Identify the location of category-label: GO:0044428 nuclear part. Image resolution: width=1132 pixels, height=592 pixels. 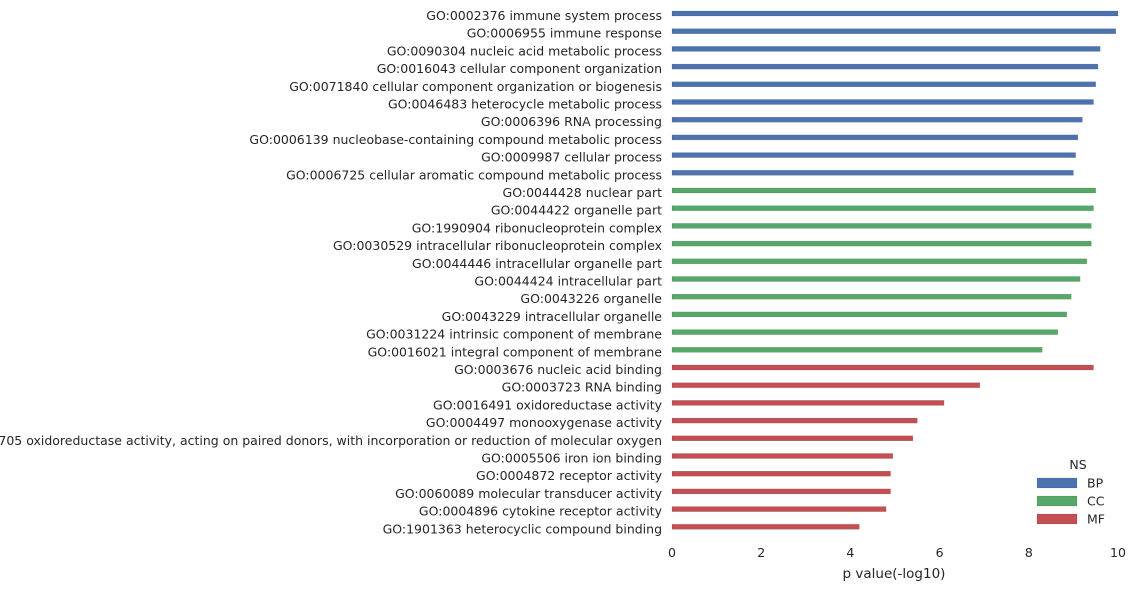
(583, 192).